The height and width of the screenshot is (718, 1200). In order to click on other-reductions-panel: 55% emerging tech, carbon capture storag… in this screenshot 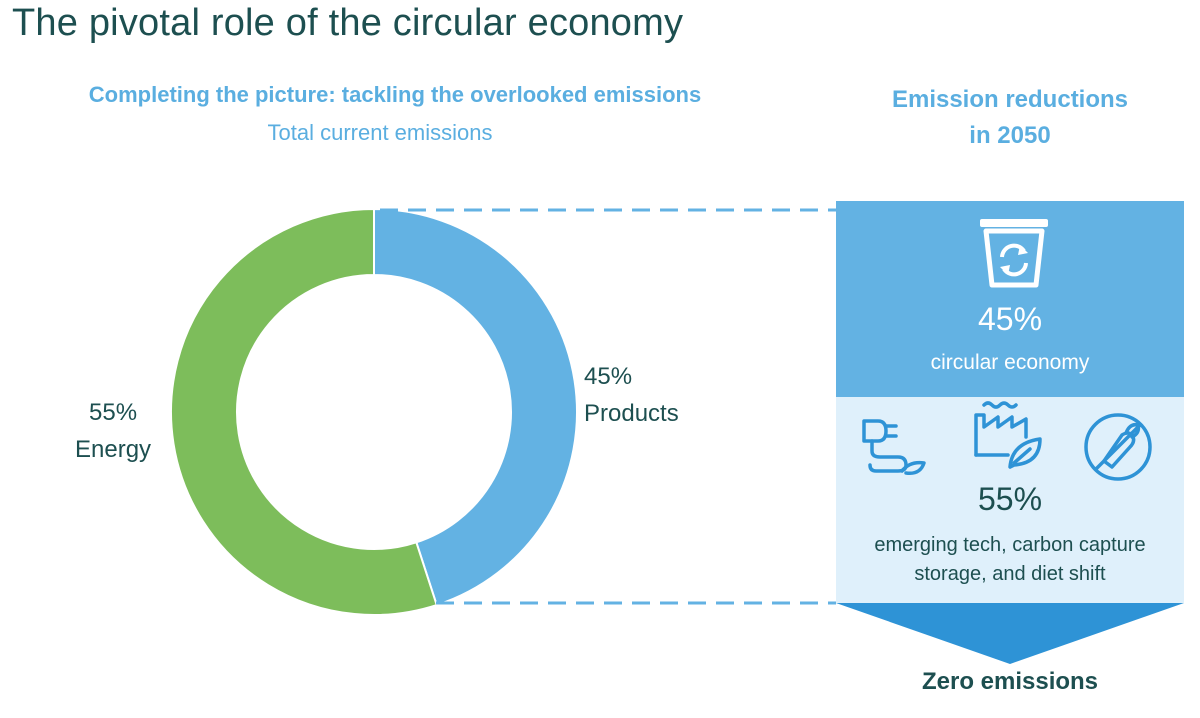, I will do `click(1010, 500)`.